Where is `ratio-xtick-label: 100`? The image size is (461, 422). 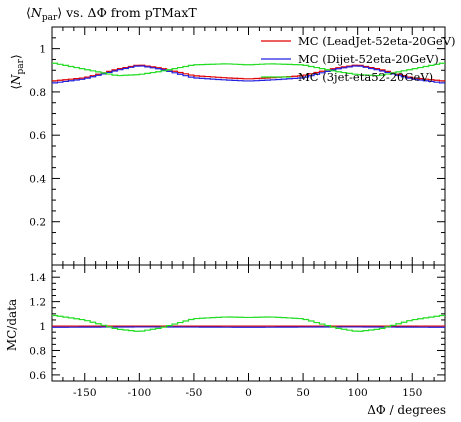
ratio-xtick-label: 100 is located at coordinates (358, 393).